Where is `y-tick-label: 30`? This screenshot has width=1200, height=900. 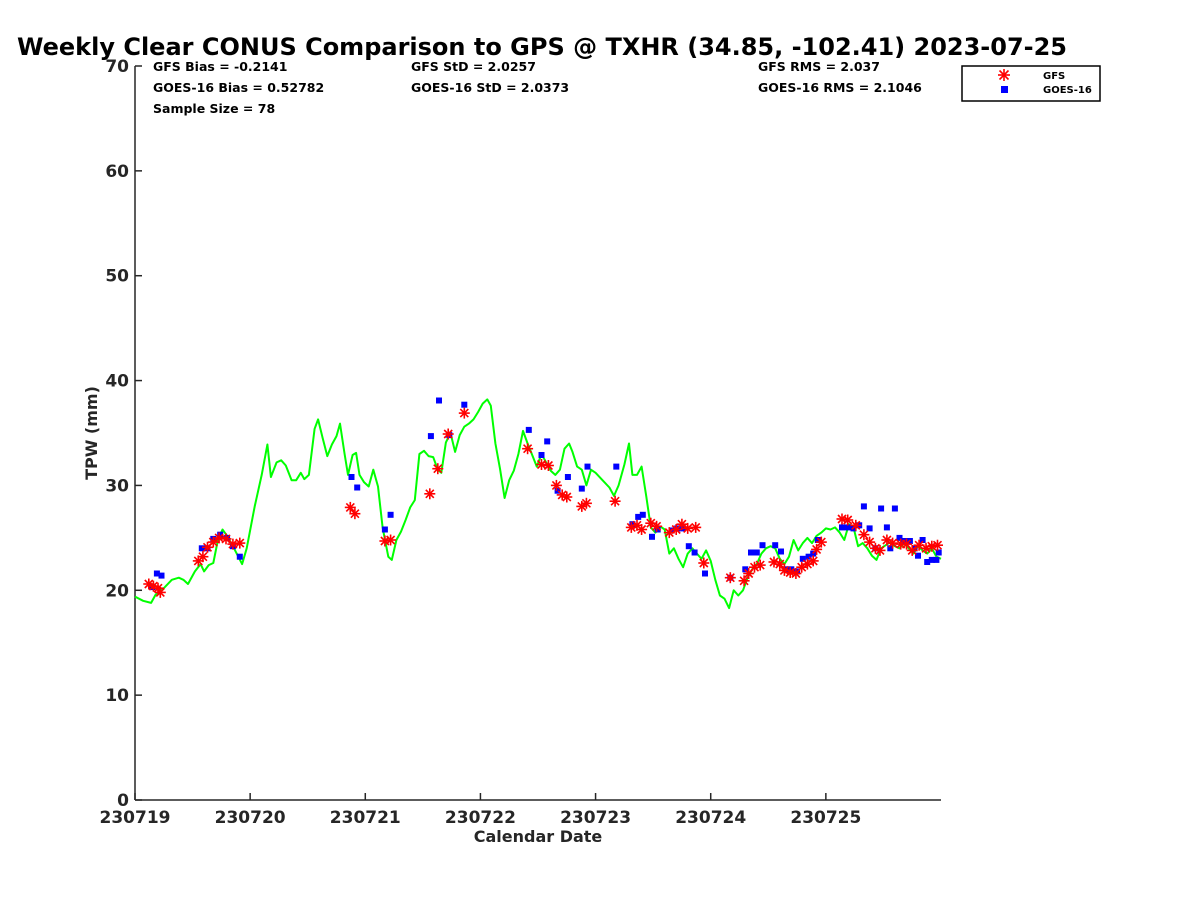 y-tick-label: 30 is located at coordinates (117, 486).